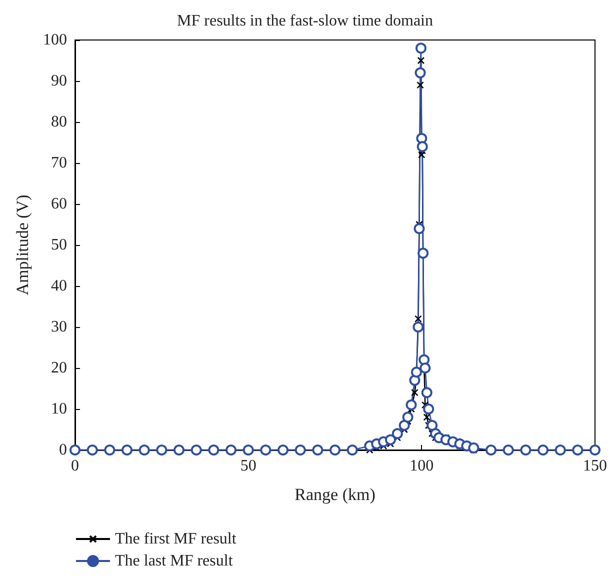  What do you see at coordinates (59, 163) in the screenshot?
I see `y-tick-label: 70` at bounding box center [59, 163].